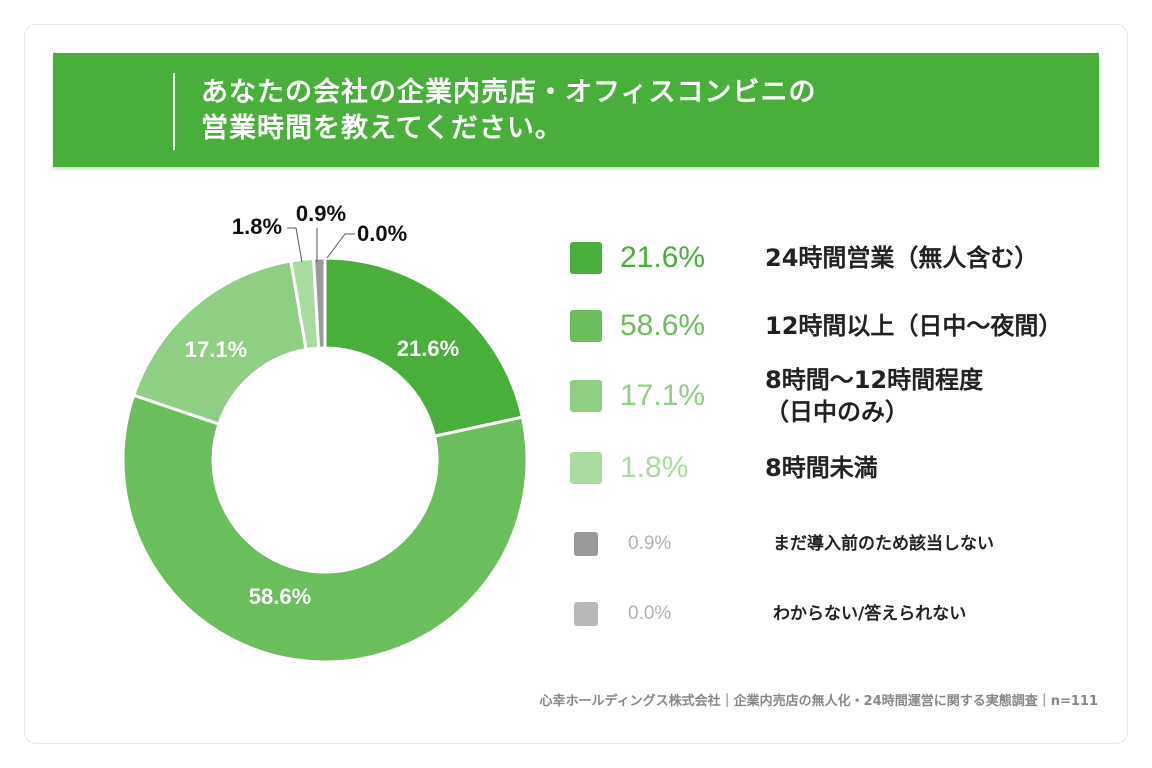 The image size is (1152, 768). Describe the element at coordinates (654, 467) in the screenshot. I see `legend-percent: 1.8%` at that location.